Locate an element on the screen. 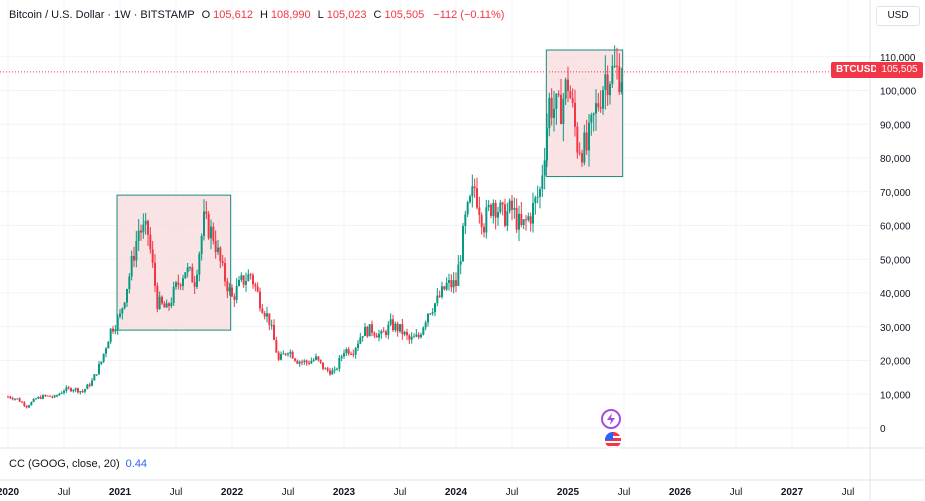 The height and width of the screenshot is (501, 925). price-tick-label: 90,000 is located at coordinates (895, 125).